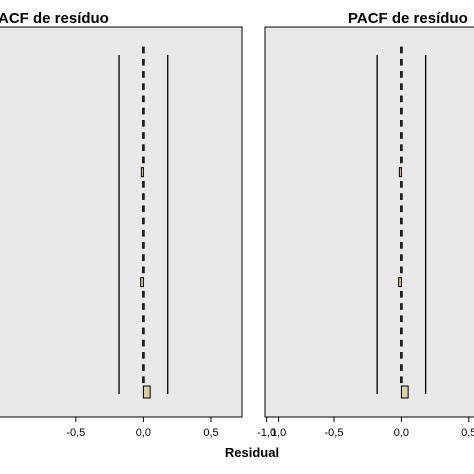 This screenshot has width=474, height=474. Describe the element at coordinates (266, 433) in the screenshot. I see `pacf-x-tick-label: -1,0` at that location.